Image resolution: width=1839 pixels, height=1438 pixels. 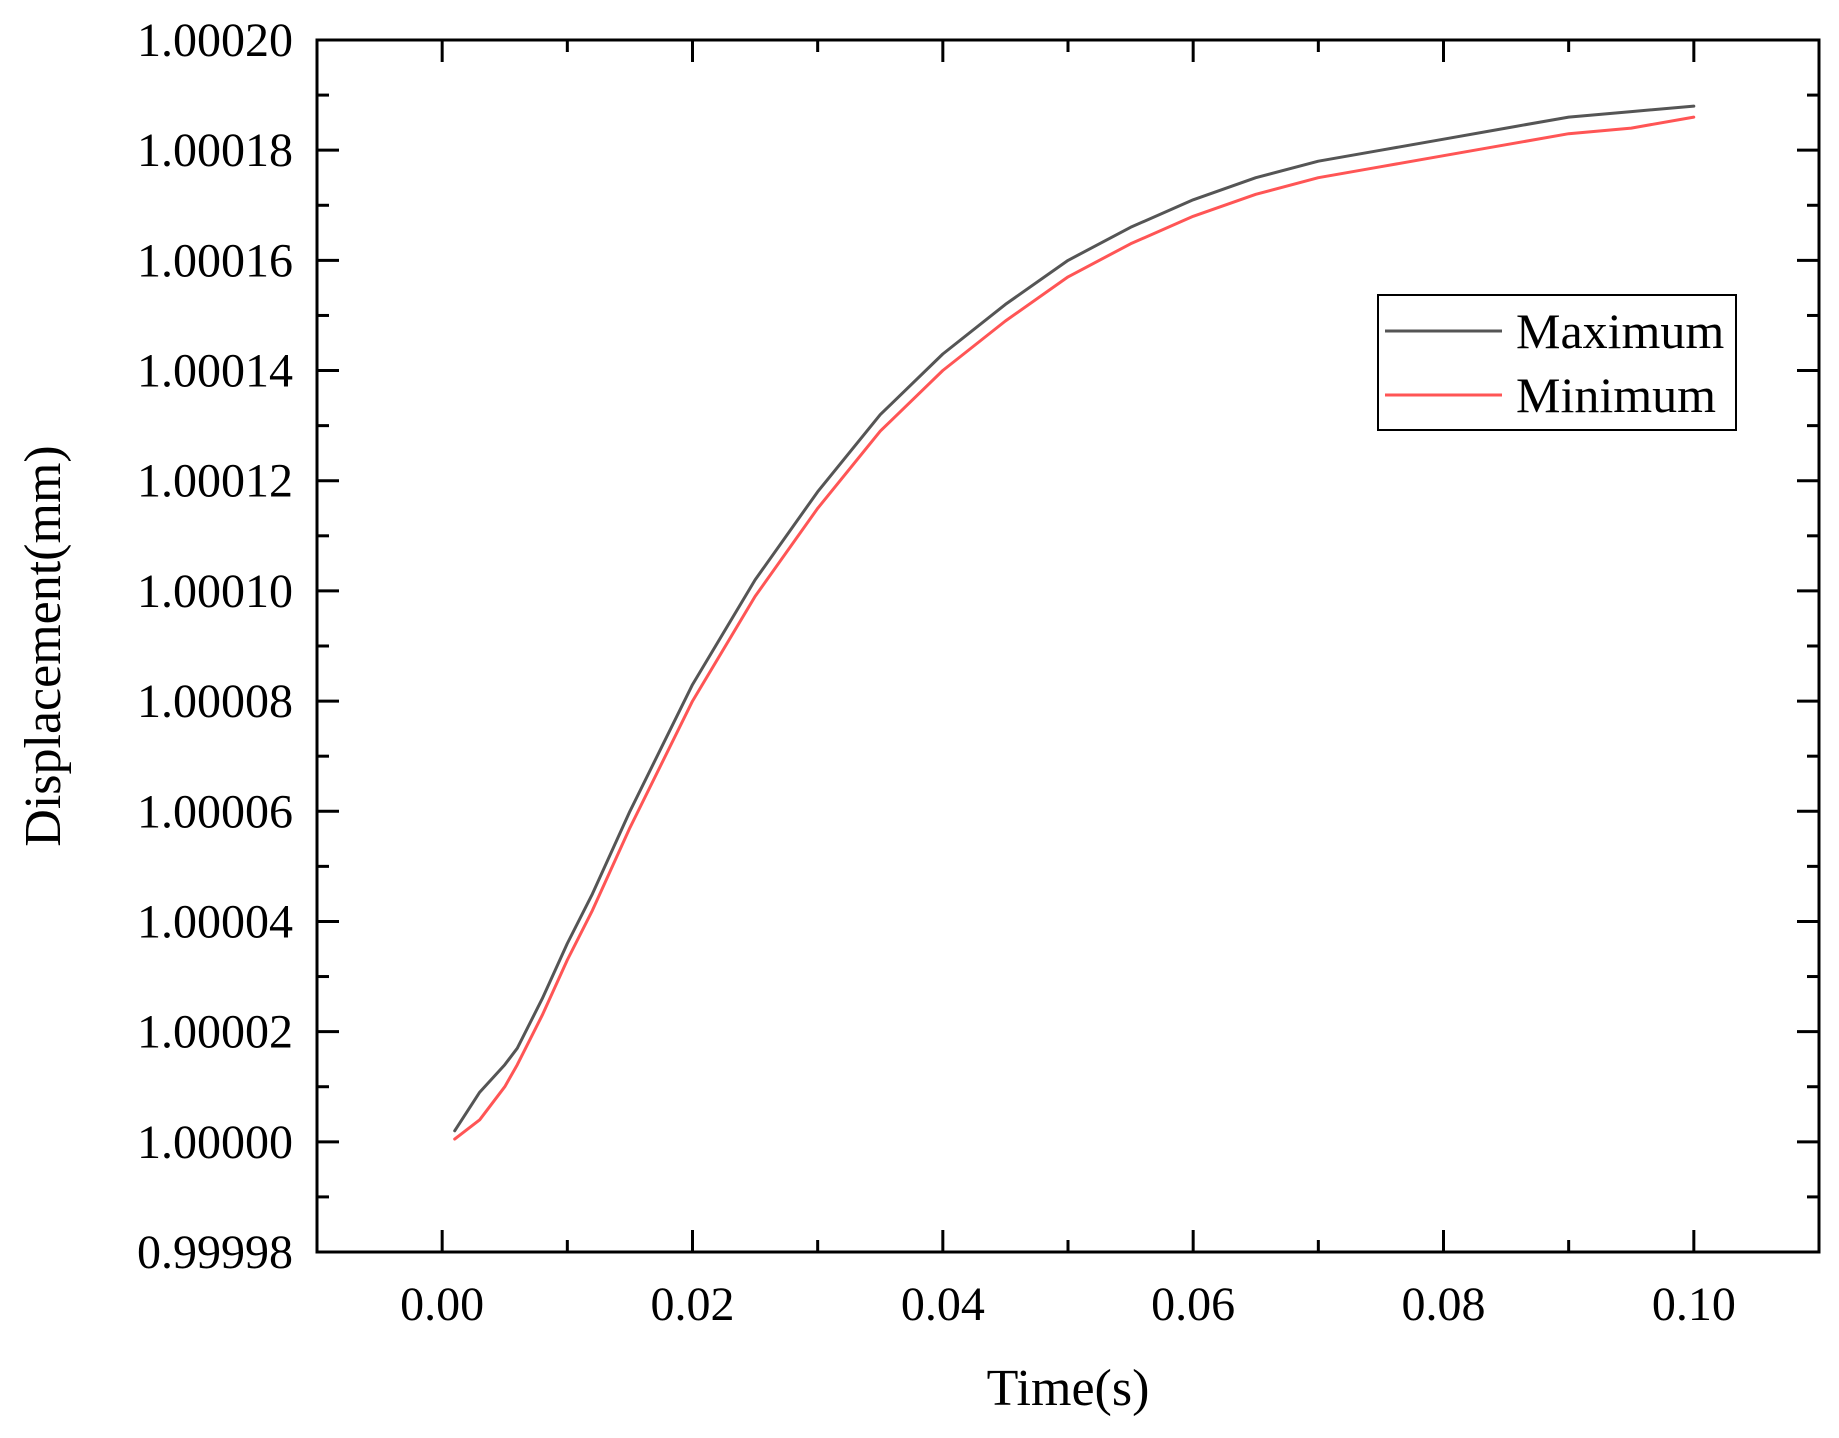 I want to click on y-tick-label: 1.00020, so click(x=215, y=40).